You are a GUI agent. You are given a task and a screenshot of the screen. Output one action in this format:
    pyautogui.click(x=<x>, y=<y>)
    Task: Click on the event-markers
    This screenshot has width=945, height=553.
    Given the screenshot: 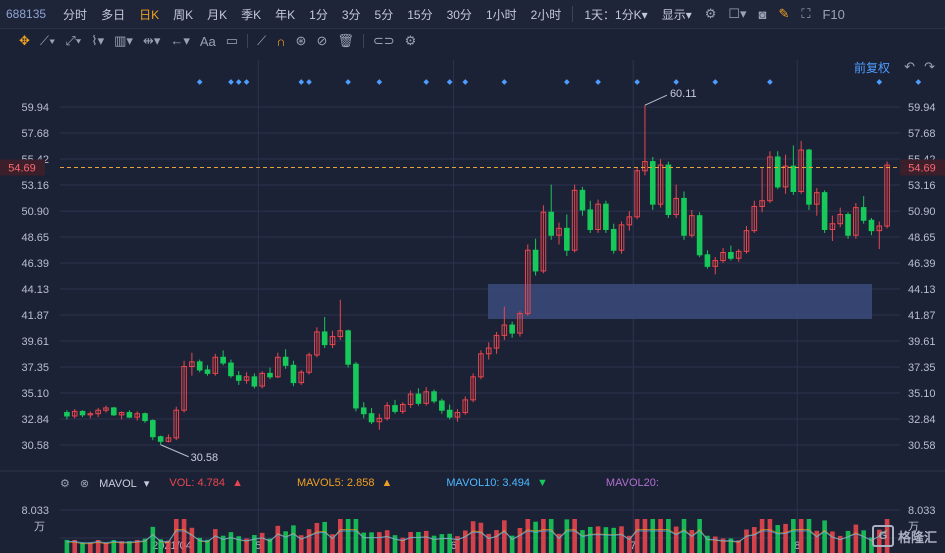 What is the action you would take?
    pyautogui.click(x=559, y=82)
    